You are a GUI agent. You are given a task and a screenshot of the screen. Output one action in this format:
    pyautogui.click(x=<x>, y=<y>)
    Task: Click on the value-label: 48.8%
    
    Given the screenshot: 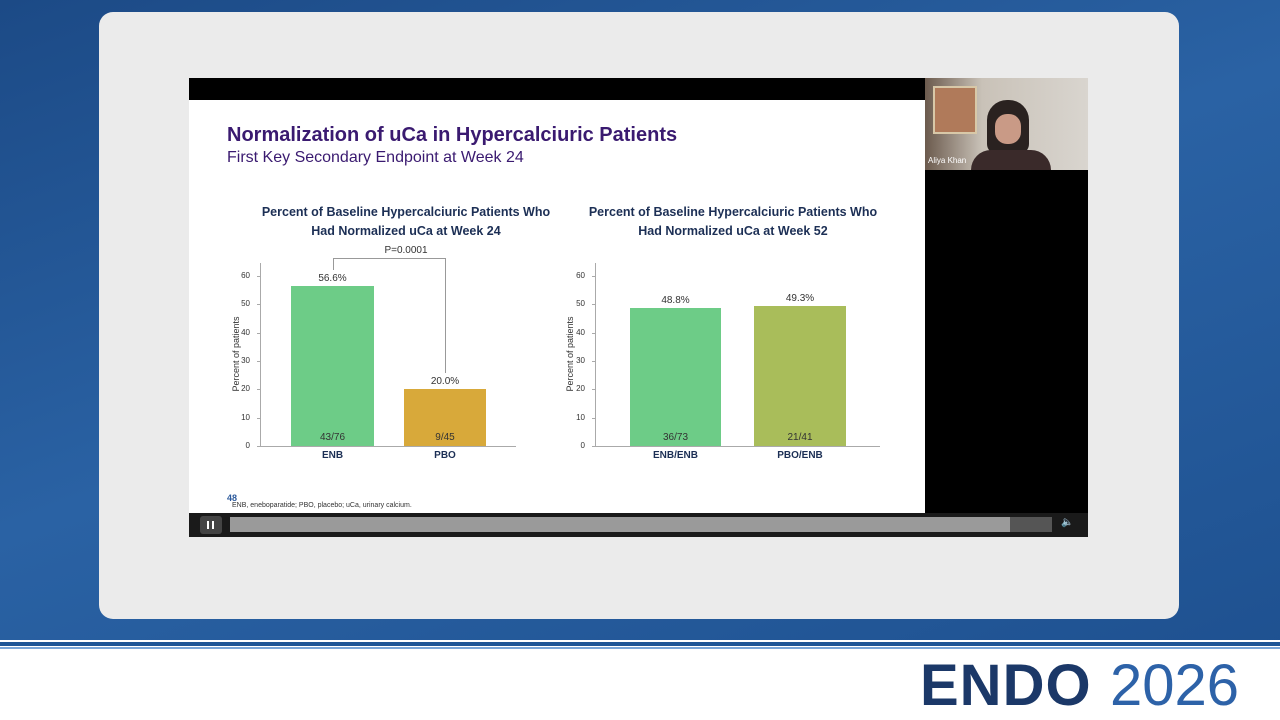 What is the action you would take?
    pyautogui.click(x=675, y=300)
    